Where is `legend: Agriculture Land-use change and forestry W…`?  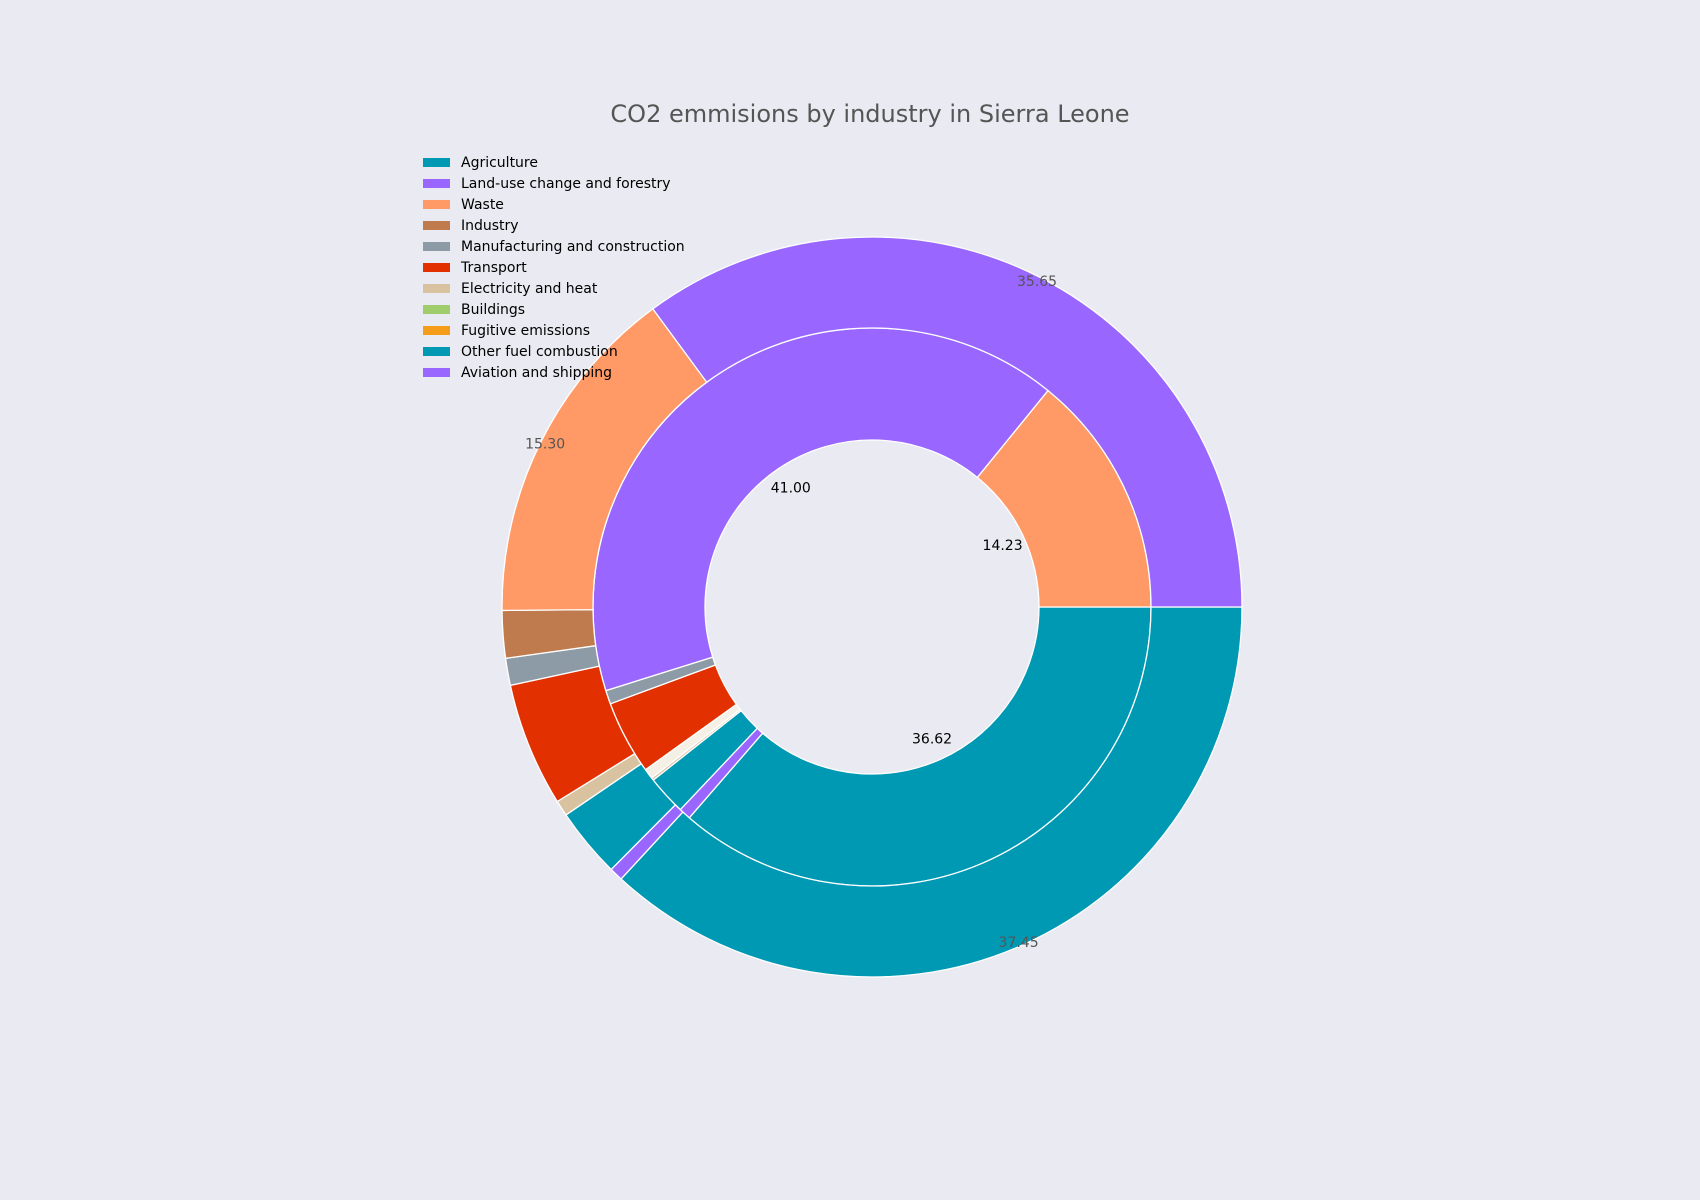
legend: Agriculture Land-use change and forestry W… is located at coordinates (554, 268).